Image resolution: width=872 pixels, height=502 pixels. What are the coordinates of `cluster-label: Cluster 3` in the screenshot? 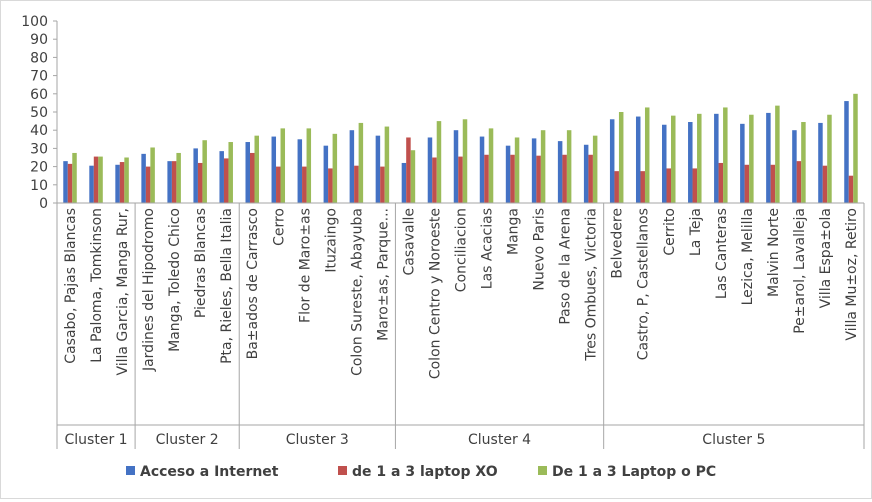 It's located at (317, 440).